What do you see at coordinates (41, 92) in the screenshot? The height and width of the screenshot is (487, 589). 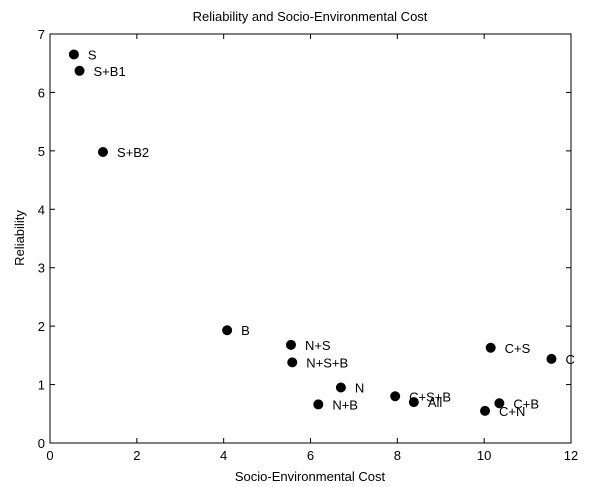 I see `y-tick-label: 6` at bounding box center [41, 92].